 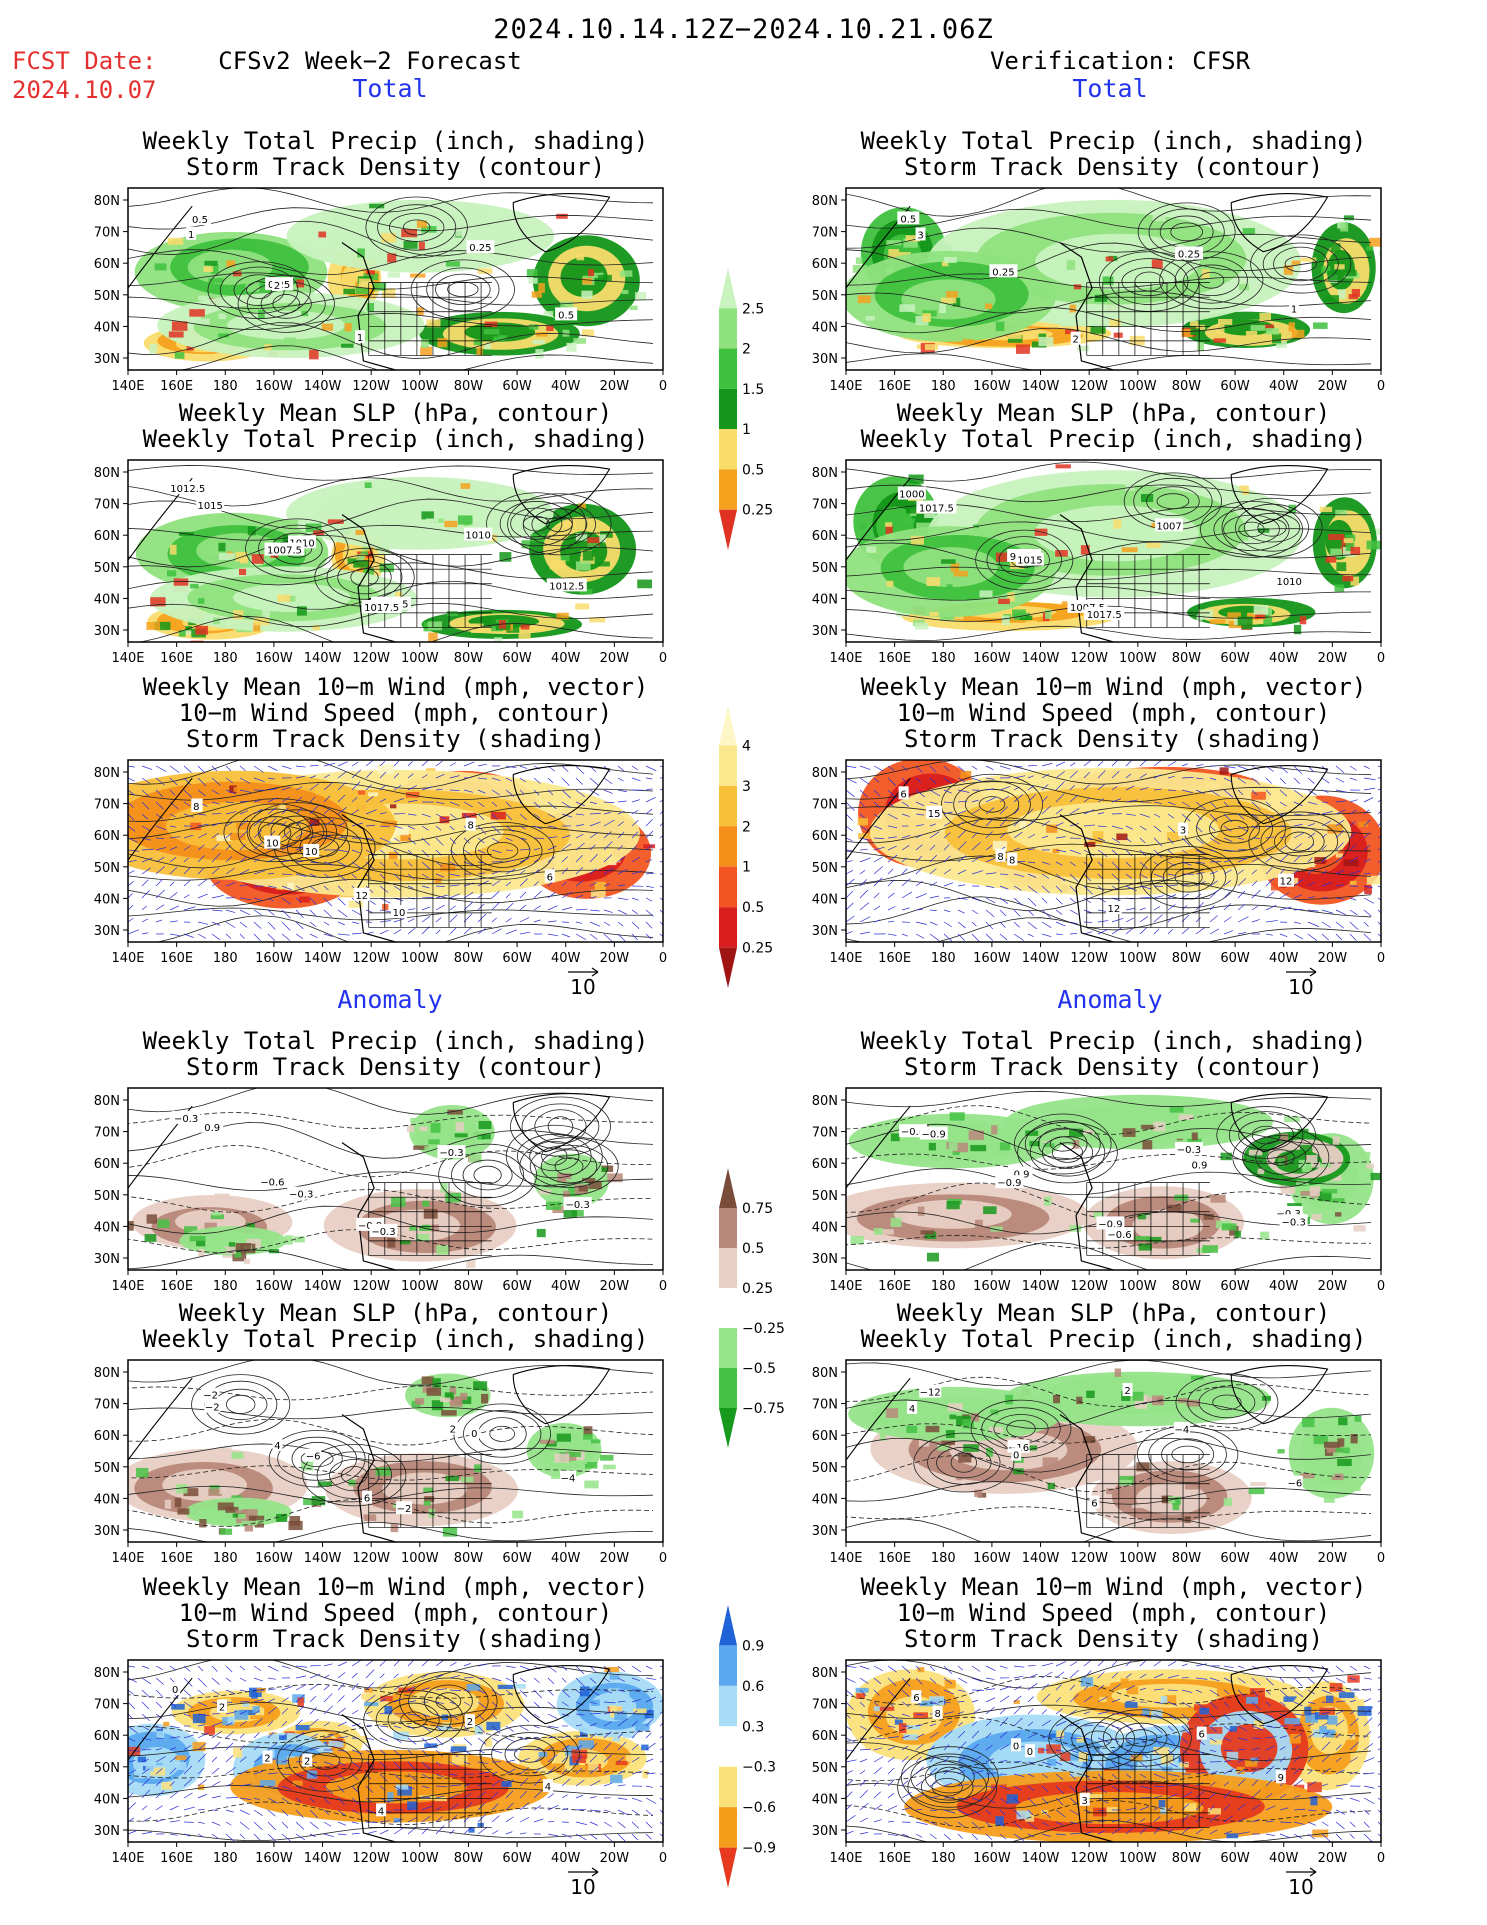 I want to click on colorbar-label: 0.9, so click(x=753, y=1646).